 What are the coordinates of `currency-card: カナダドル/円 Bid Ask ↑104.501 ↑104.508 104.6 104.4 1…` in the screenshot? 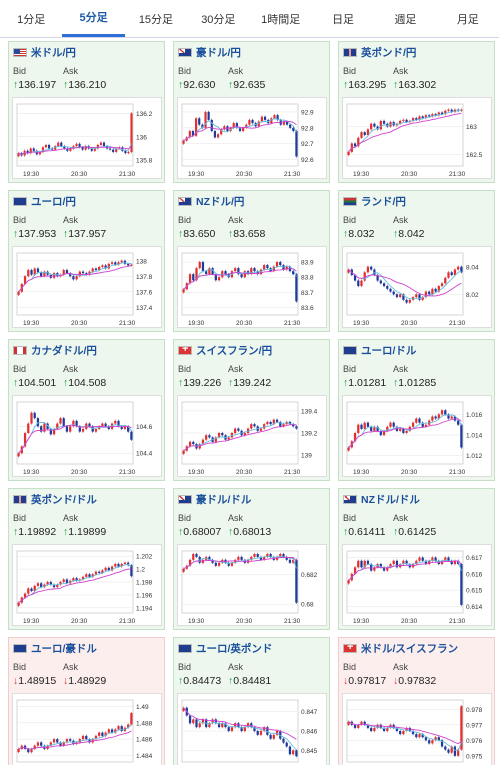 It's located at (86, 410).